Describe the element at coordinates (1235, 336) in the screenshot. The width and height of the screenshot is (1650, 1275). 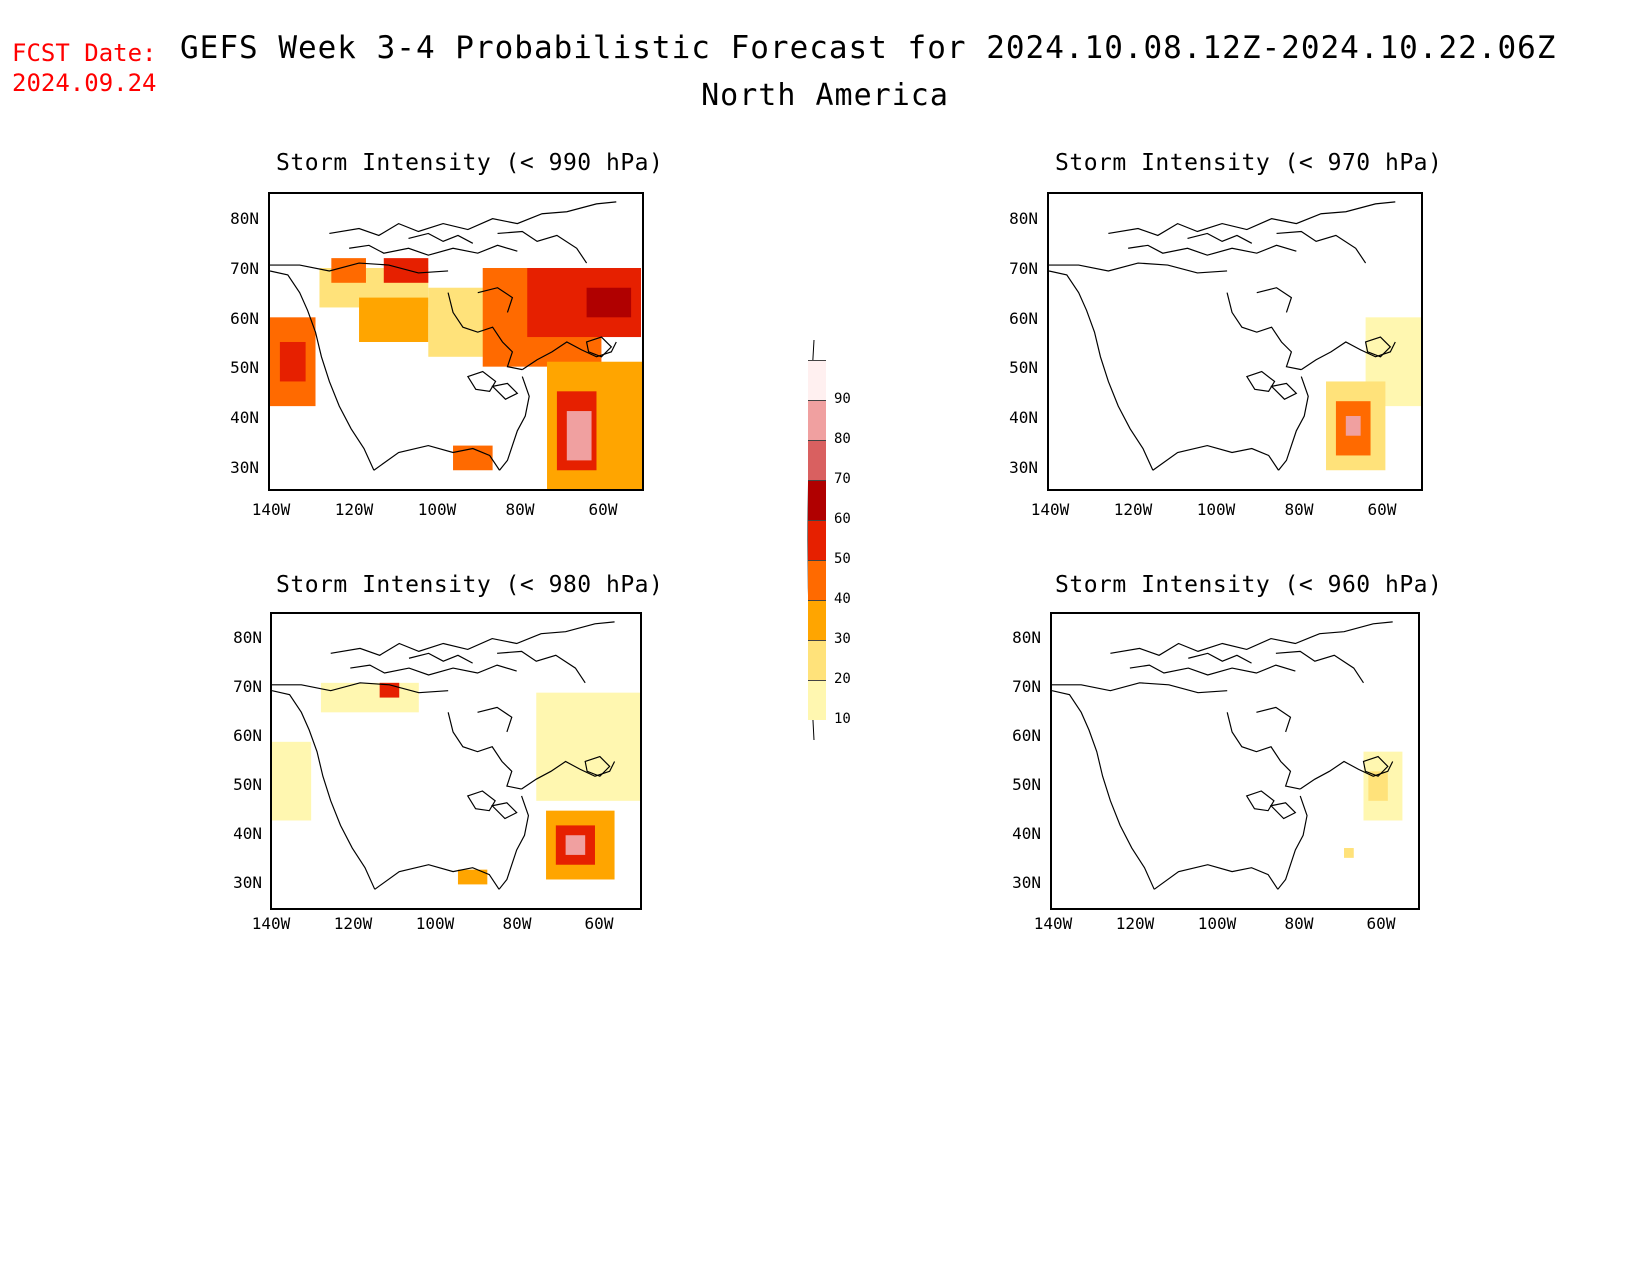
I see `map-970-svg` at that location.